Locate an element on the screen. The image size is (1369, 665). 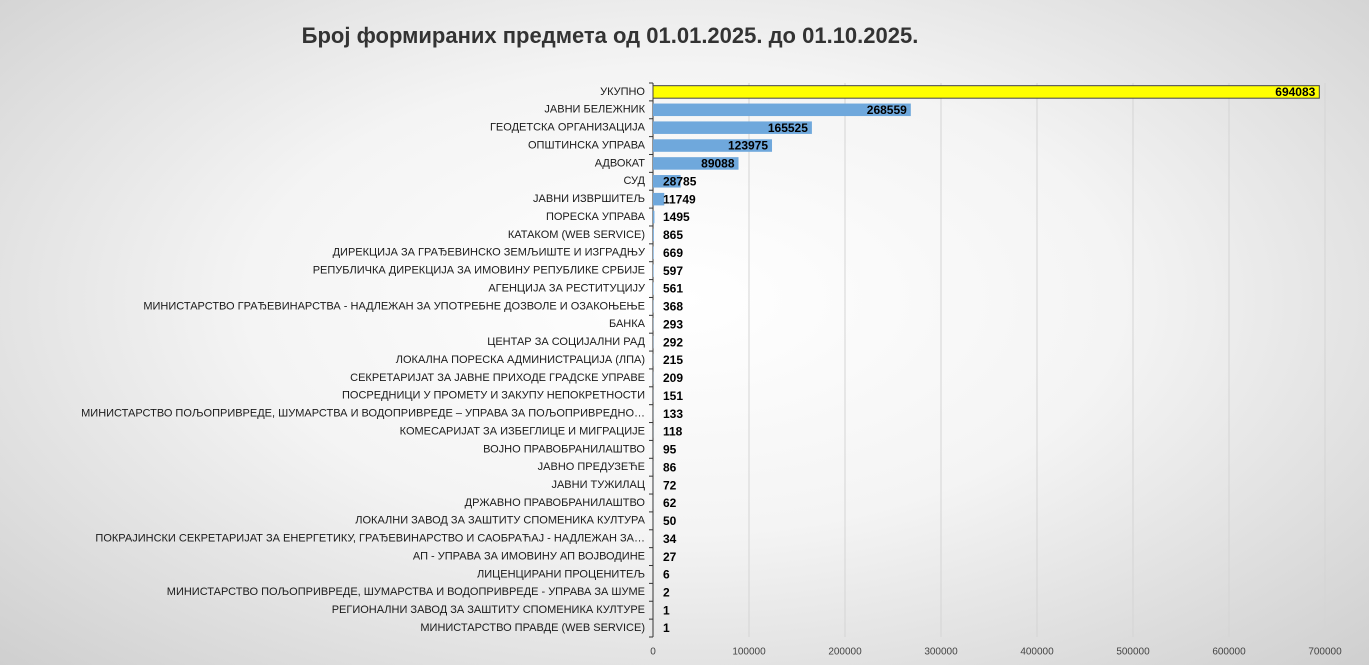
value-label: 28785 is located at coordinates (680, 181).